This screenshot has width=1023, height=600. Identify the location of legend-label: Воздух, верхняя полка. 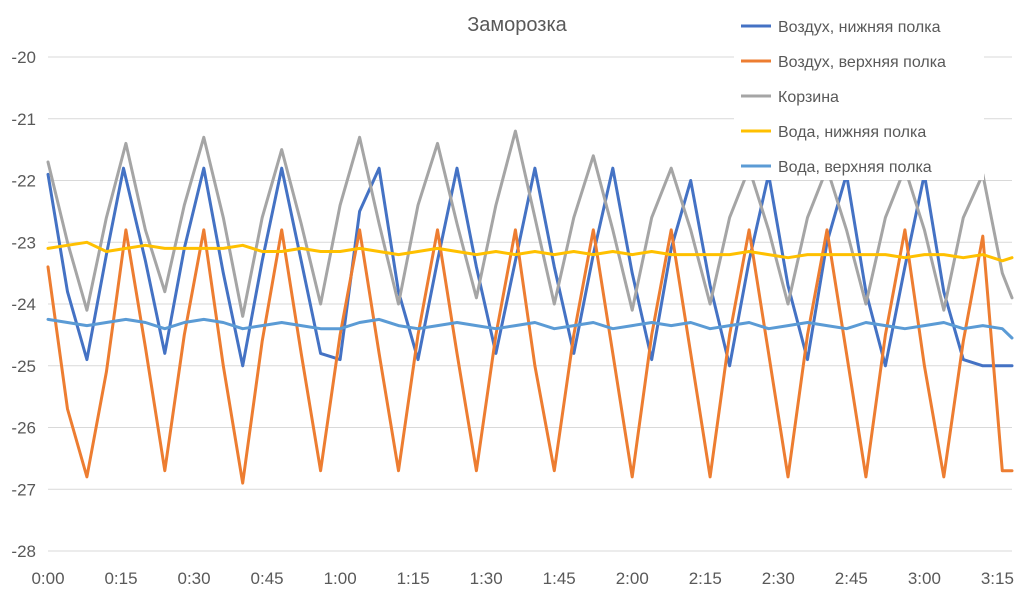
(862, 62).